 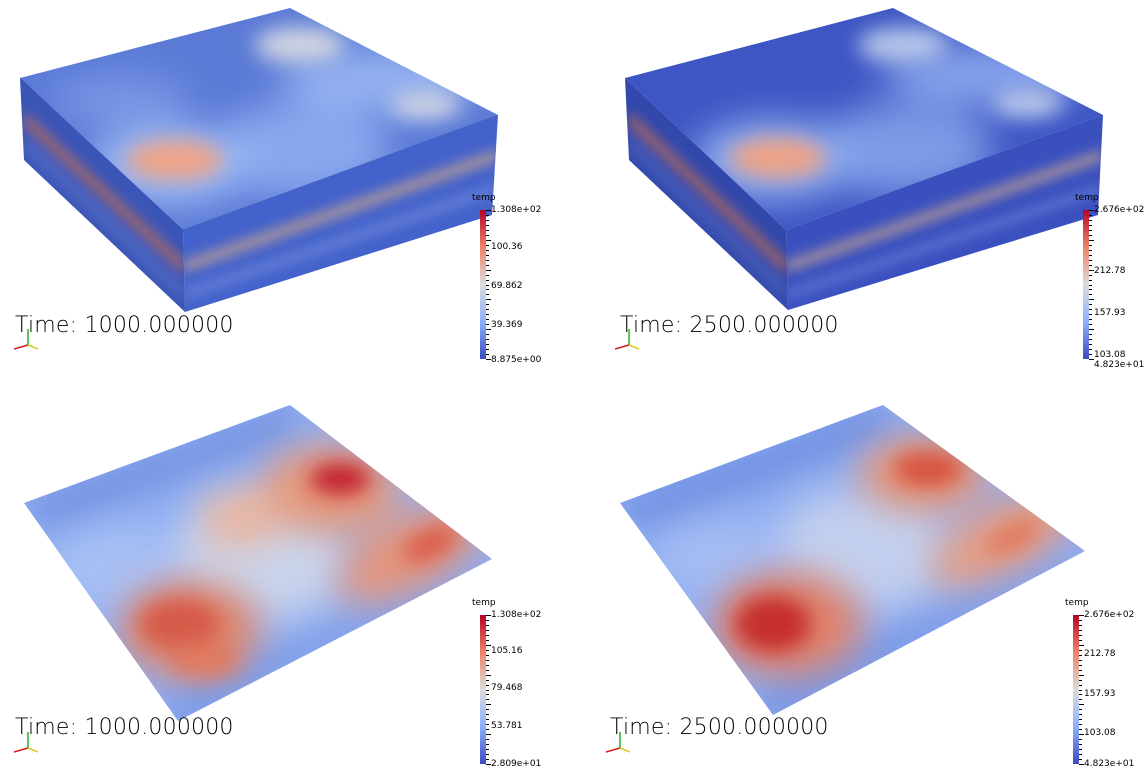 What do you see at coordinates (1100, 694) in the screenshot?
I see `colorbar-label: 157.93` at bounding box center [1100, 694].